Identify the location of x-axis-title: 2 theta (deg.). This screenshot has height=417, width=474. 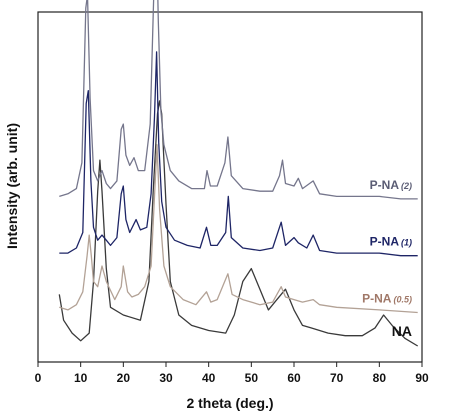
(229, 403).